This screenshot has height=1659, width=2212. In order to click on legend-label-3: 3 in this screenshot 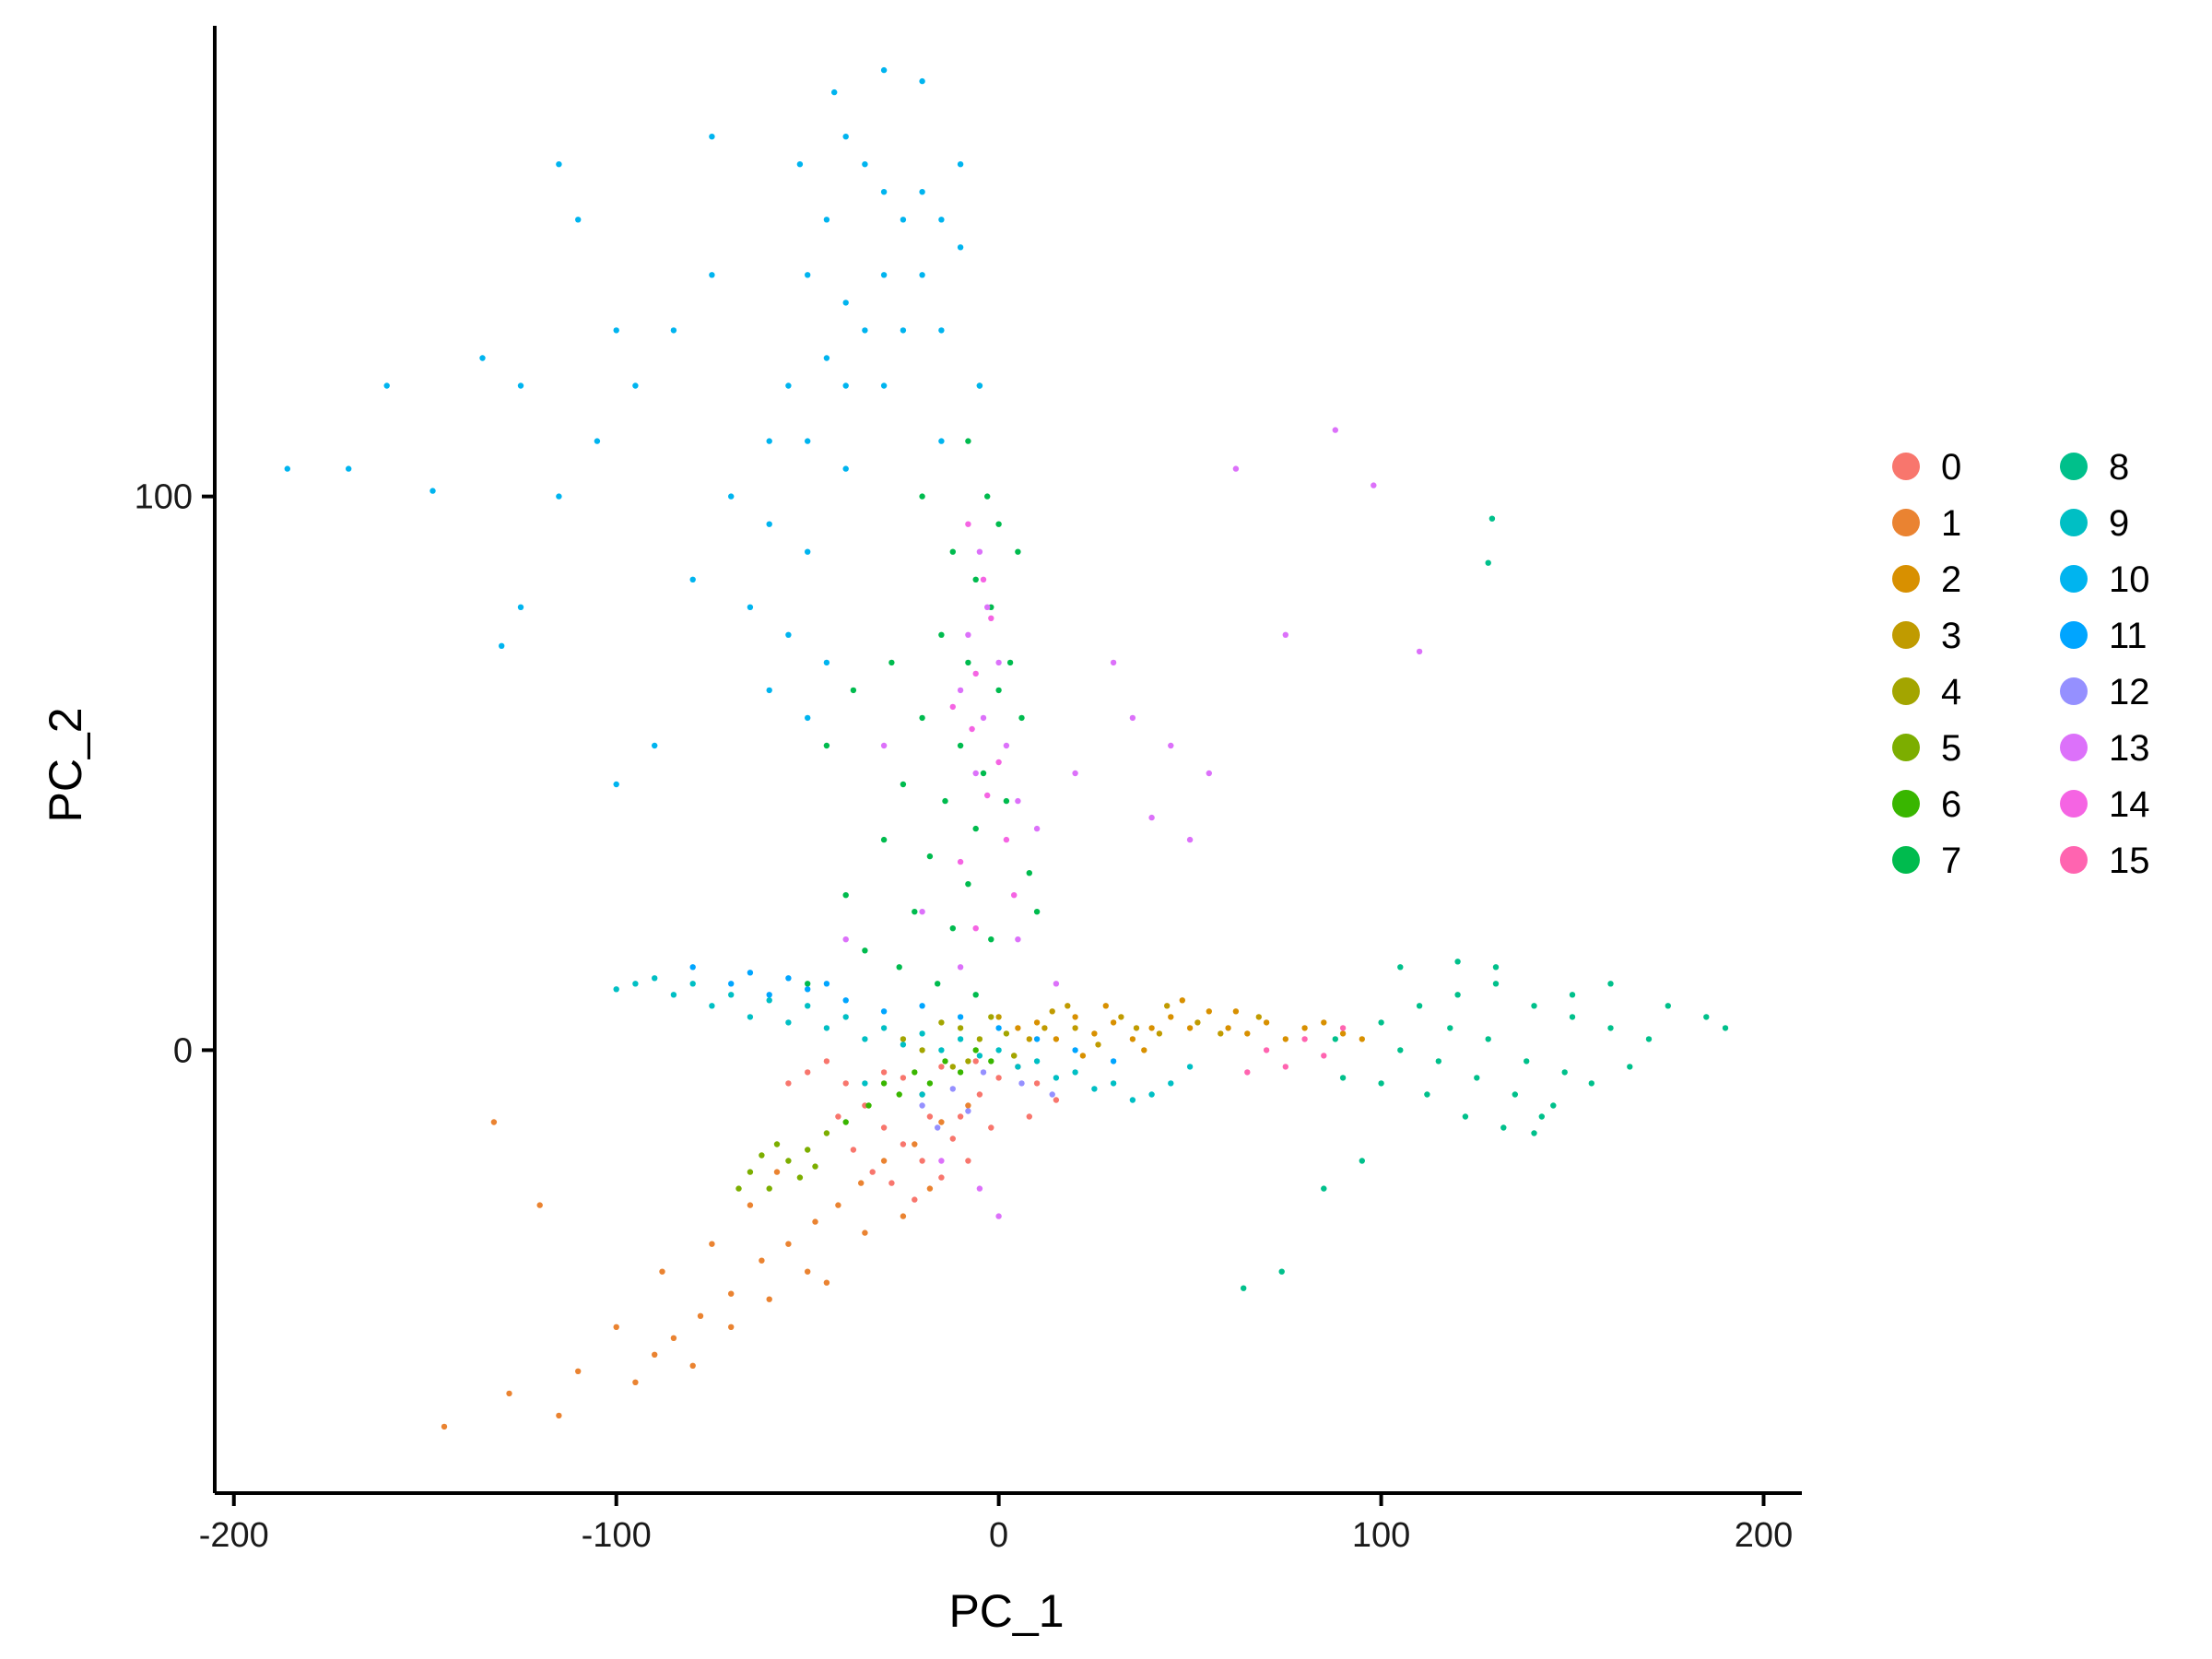, I will do `click(1951, 636)`.